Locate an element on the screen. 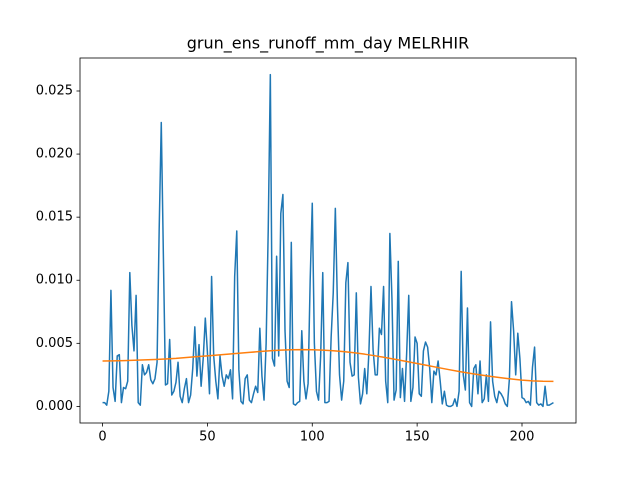 This screenshot has width=640, height=480. y-tick-label: 0.015 is located at coordinates (54, 217).